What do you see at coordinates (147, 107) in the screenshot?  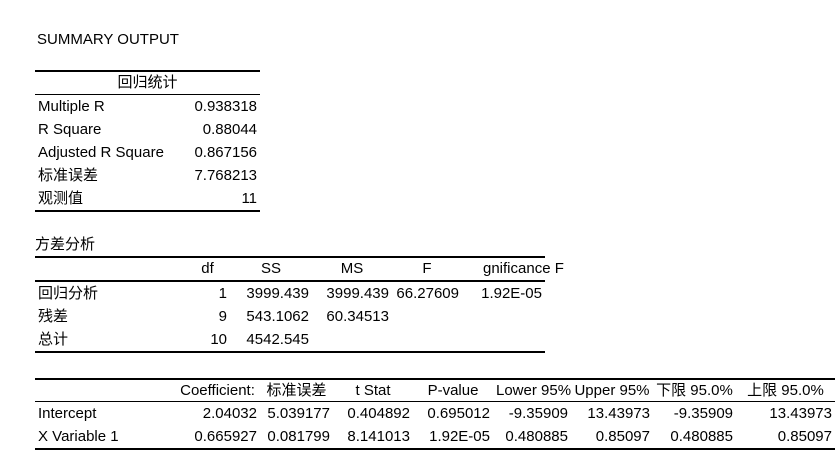 I see `table-row: Multiple R 0.938318` at bounding box center [147, 107].